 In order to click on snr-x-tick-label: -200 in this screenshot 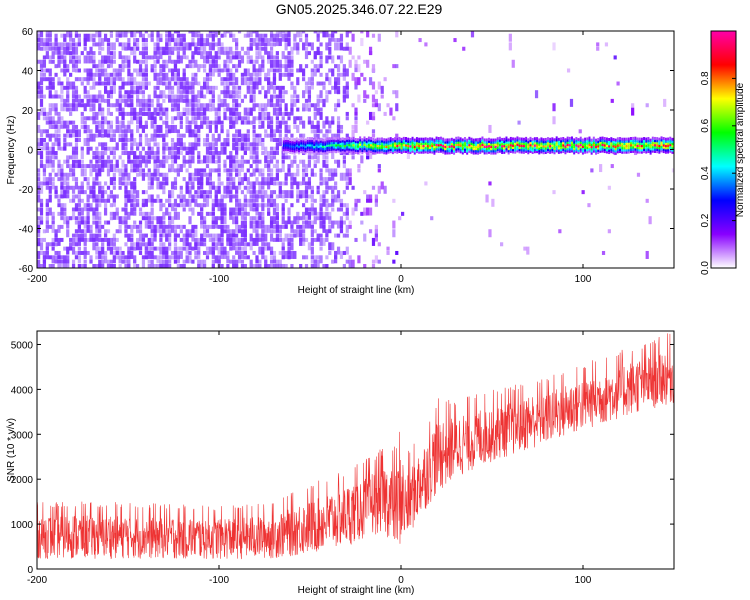, I will do `click(37, 580)`.